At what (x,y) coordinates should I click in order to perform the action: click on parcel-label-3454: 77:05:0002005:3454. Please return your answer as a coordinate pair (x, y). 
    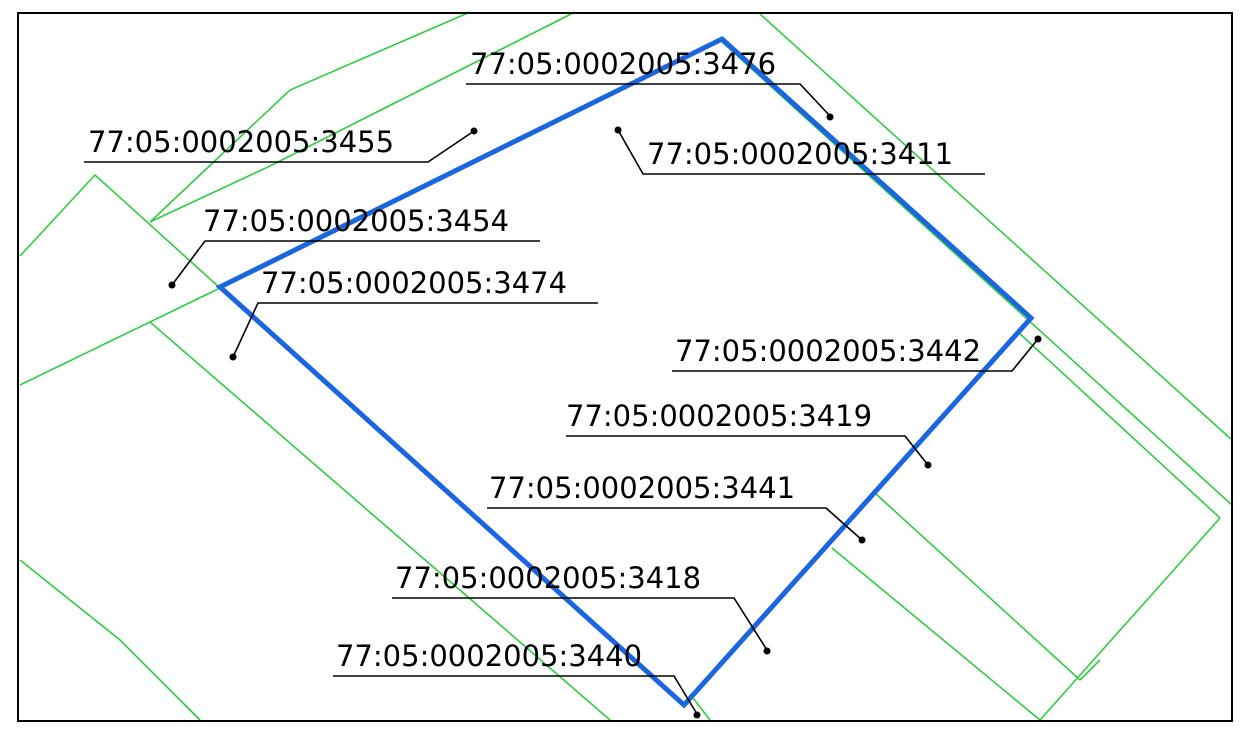
    Looking at the image, I should click on (354, 246).